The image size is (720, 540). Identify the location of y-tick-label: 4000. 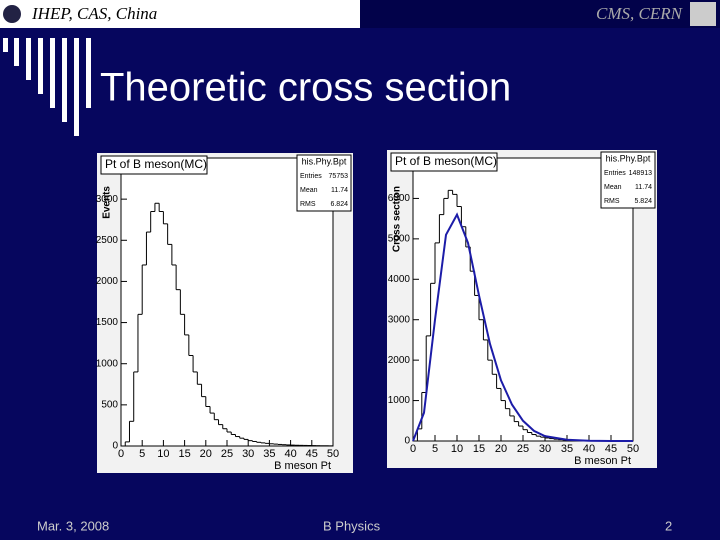
(399, 279).